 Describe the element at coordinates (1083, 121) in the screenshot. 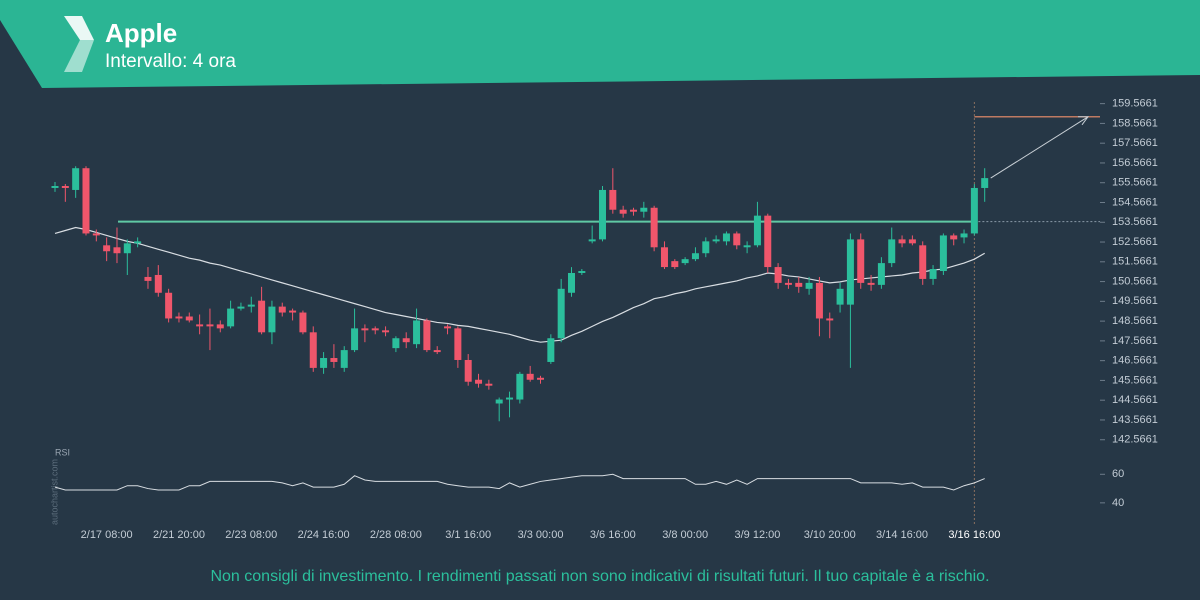

I see `projection-arrowhead` at that location.